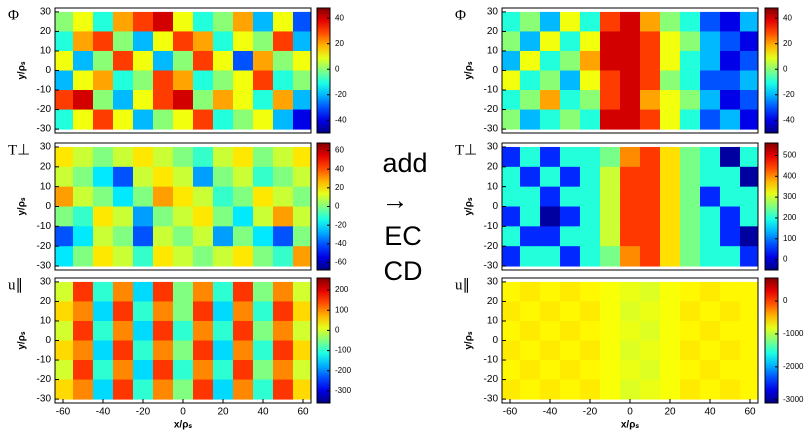  What do you see at coordinates (787, 17) in the screenshot?
I see `colorbar-tick-label: 40` at bounding box center [787, 17].